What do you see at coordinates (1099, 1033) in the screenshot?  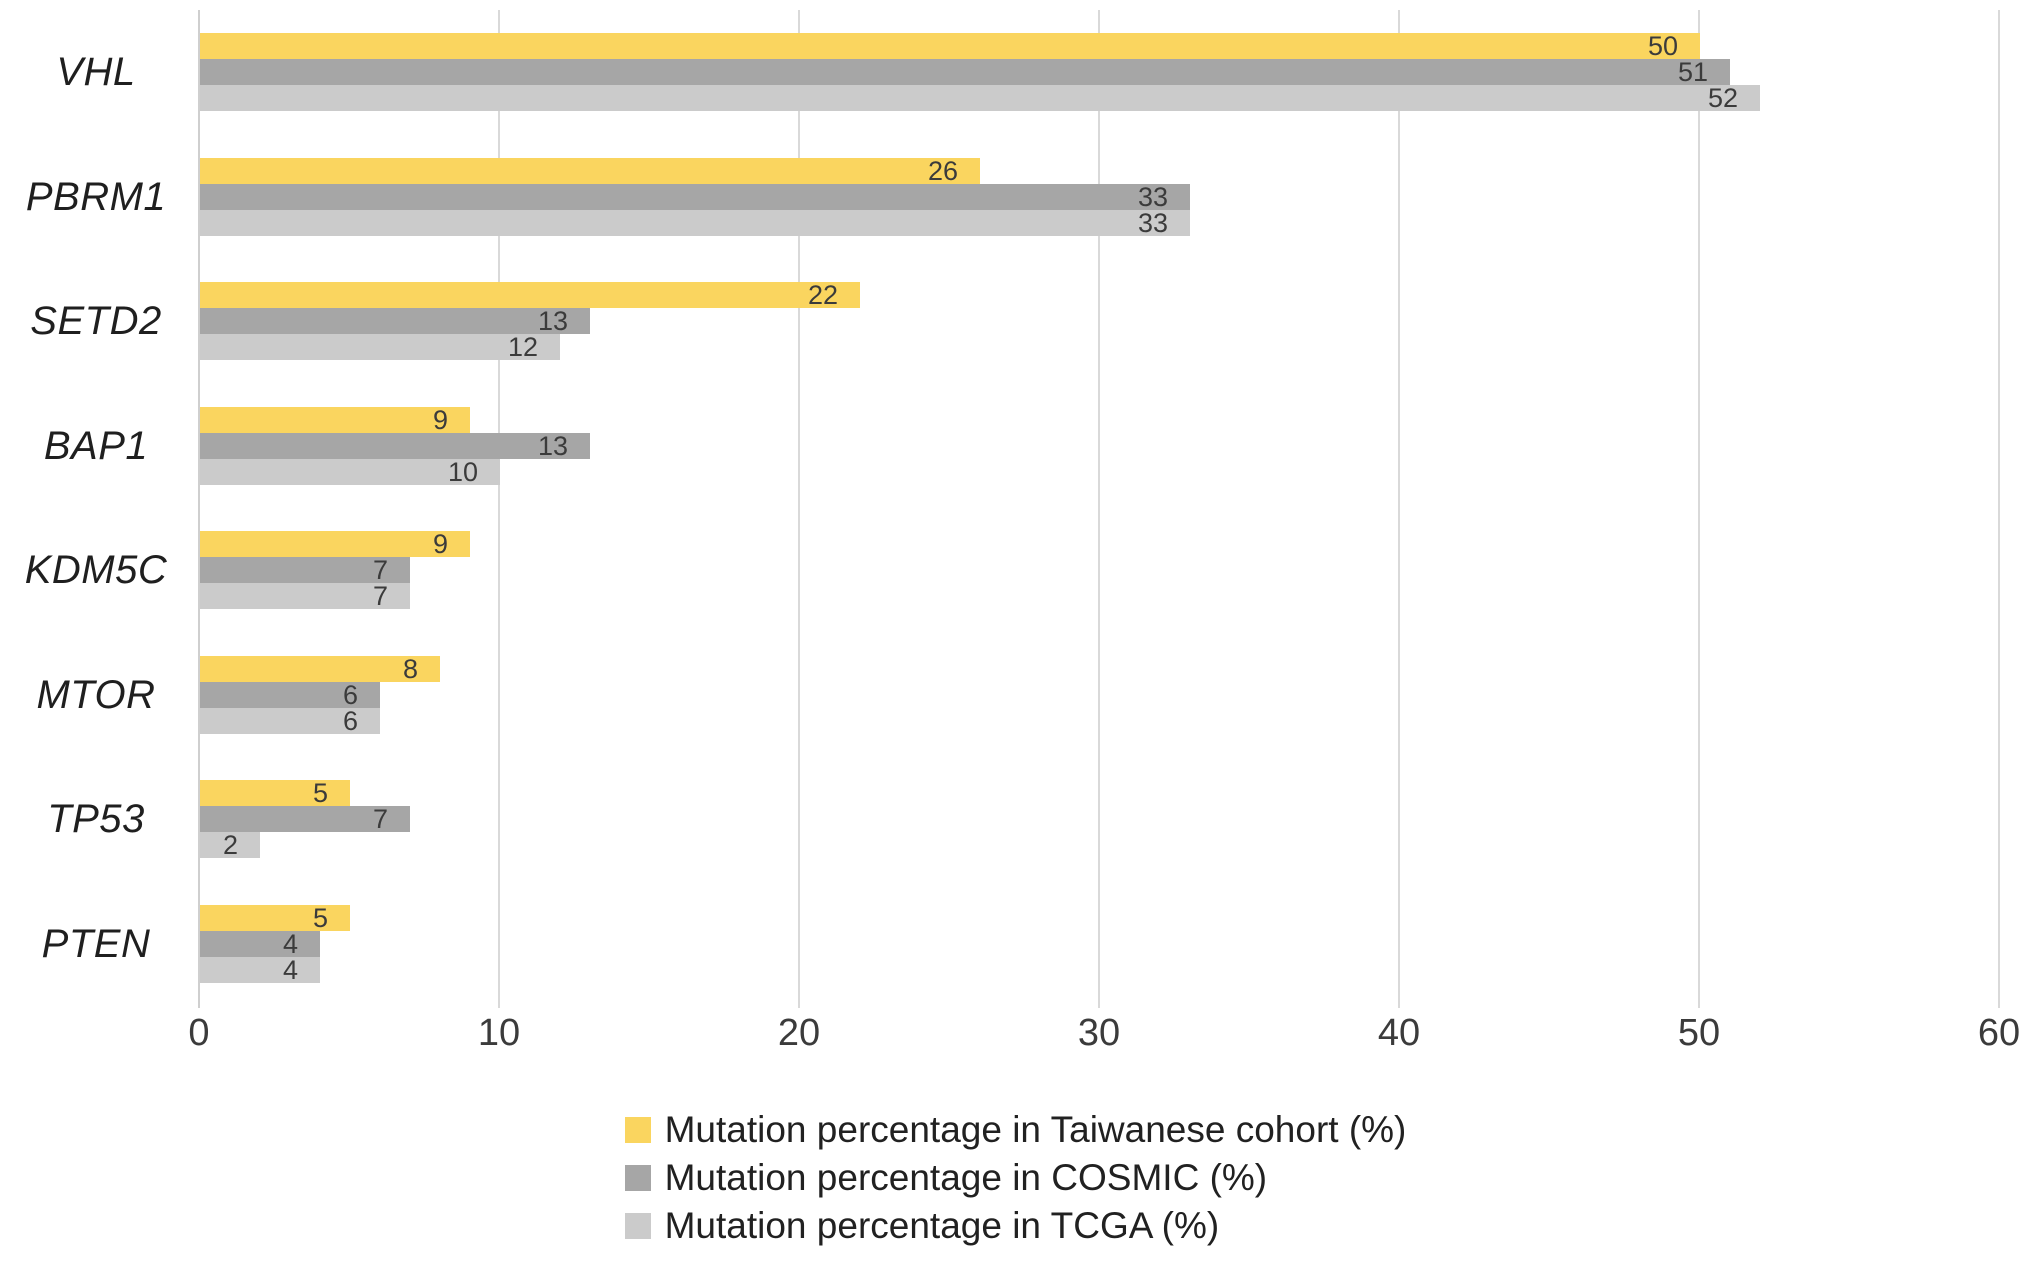 I see `x-axis-tick-label: 30` at bounding box center [1099, 1033].